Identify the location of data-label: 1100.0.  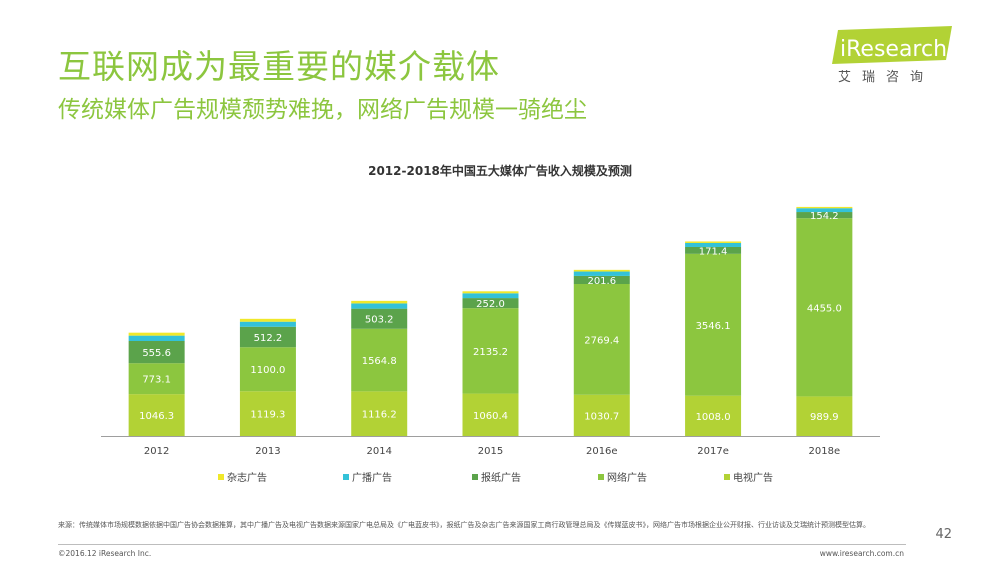
(267, 370).